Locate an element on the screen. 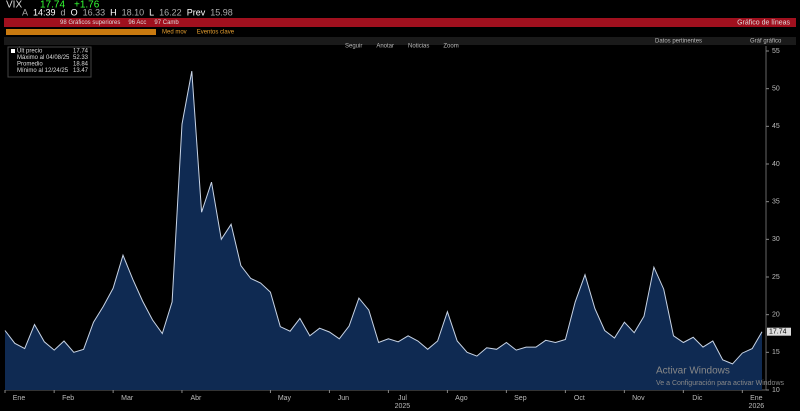 The width and height of the screenshot is (800, 411). last-tag-label: 17.74 is located at coordinates (778, 332).